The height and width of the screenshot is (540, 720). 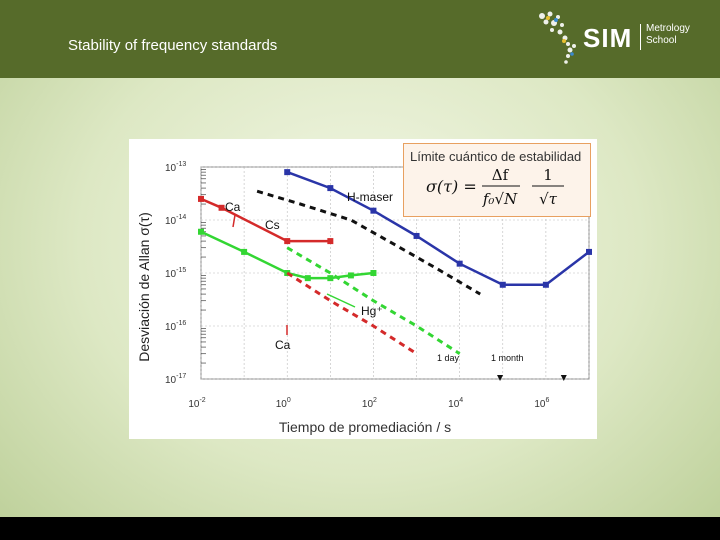 I want to click on logo-subtitle: Metrology School, so click(x=668, y=35).